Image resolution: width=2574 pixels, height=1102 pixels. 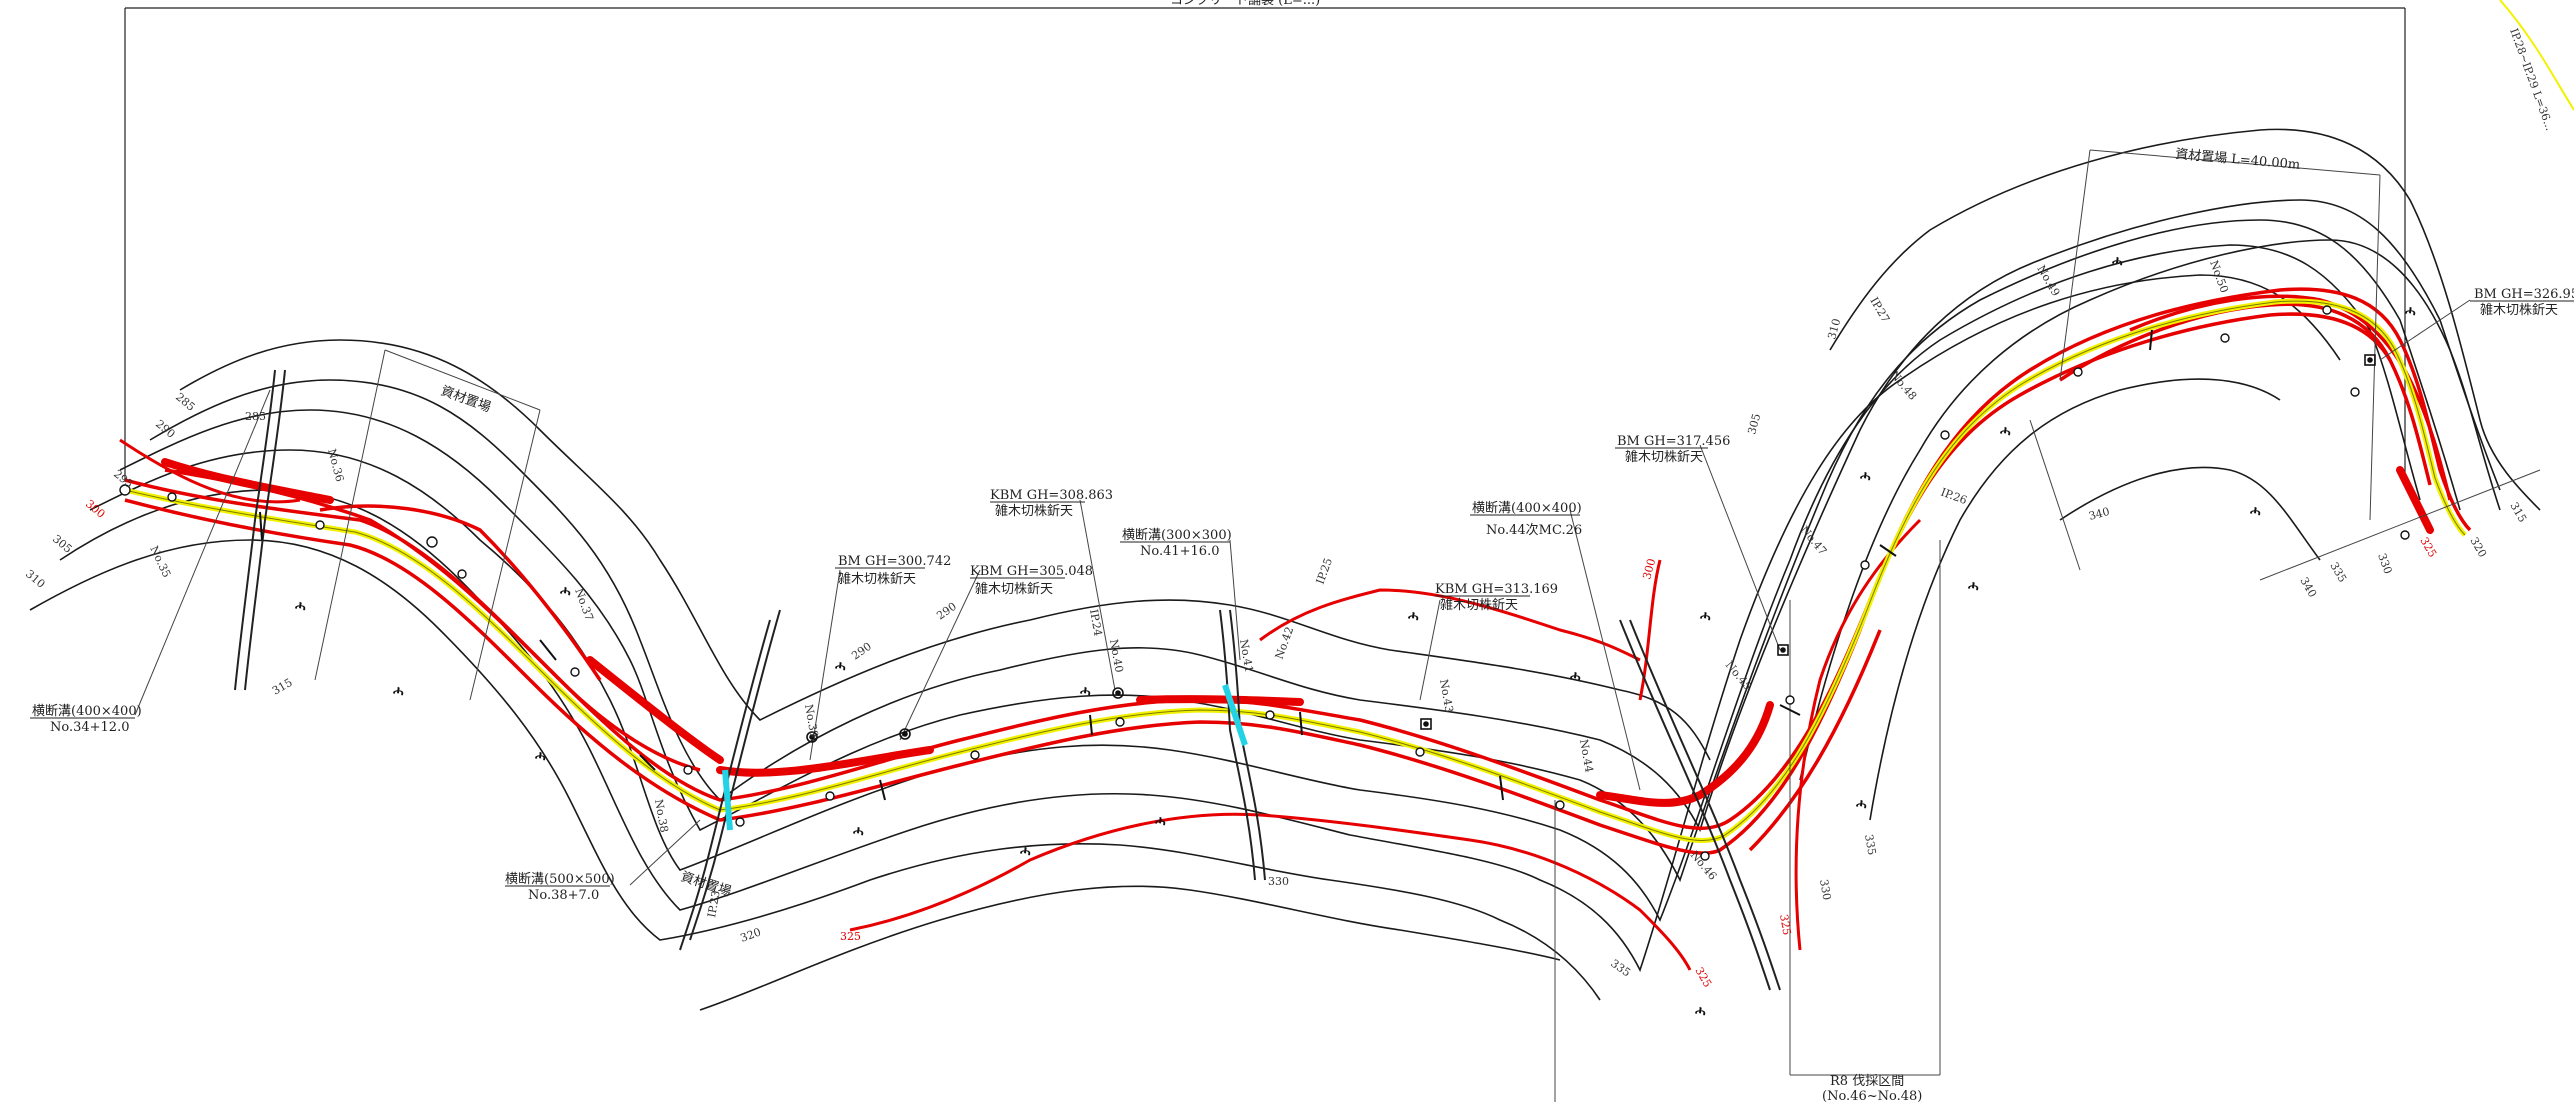 I want to click on station-label: No.37, so click(x=584, y=605).